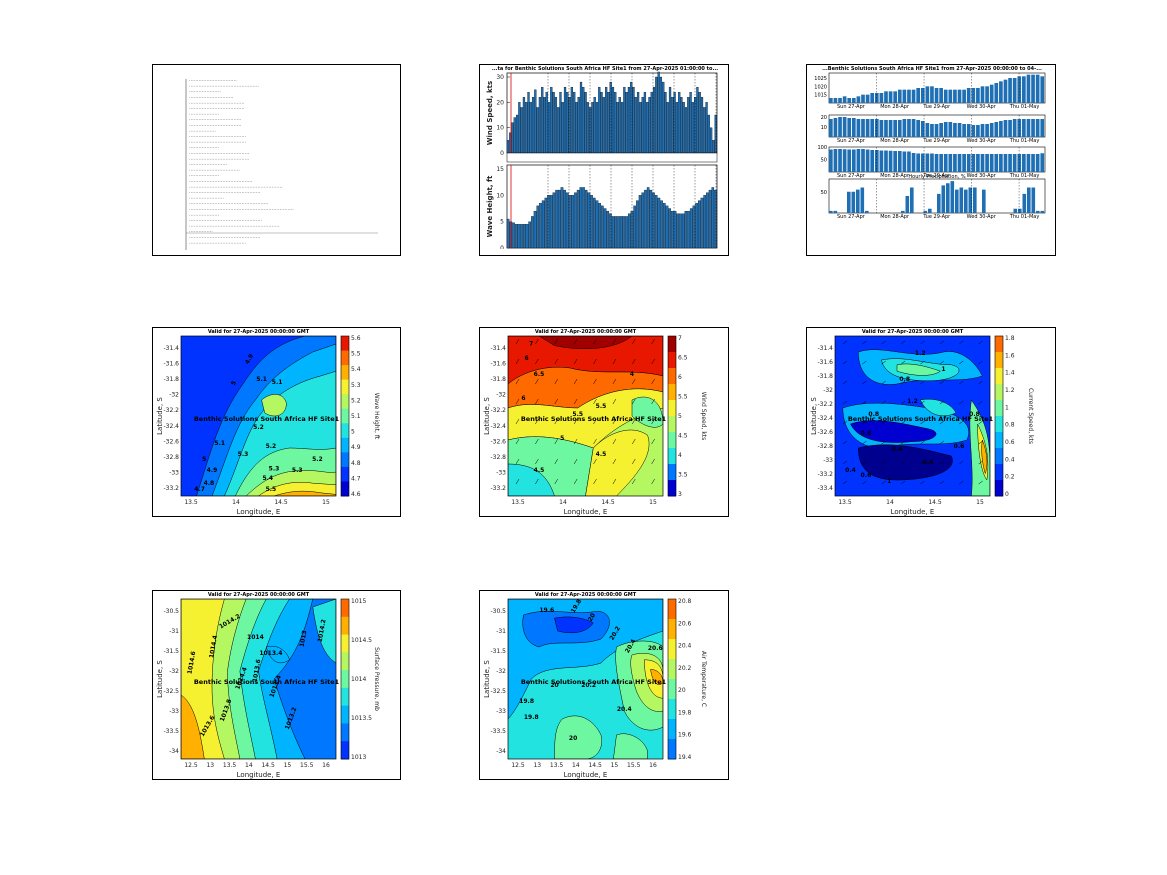 The image size is (1167, 875). What do you see at coordinates (585, 416) in the screenshot?
I see `wind-speed-map-field: 7 6.5 6 5.5 5 4.5 4 5.5 4.5 6` at bounding box center [585, 416].